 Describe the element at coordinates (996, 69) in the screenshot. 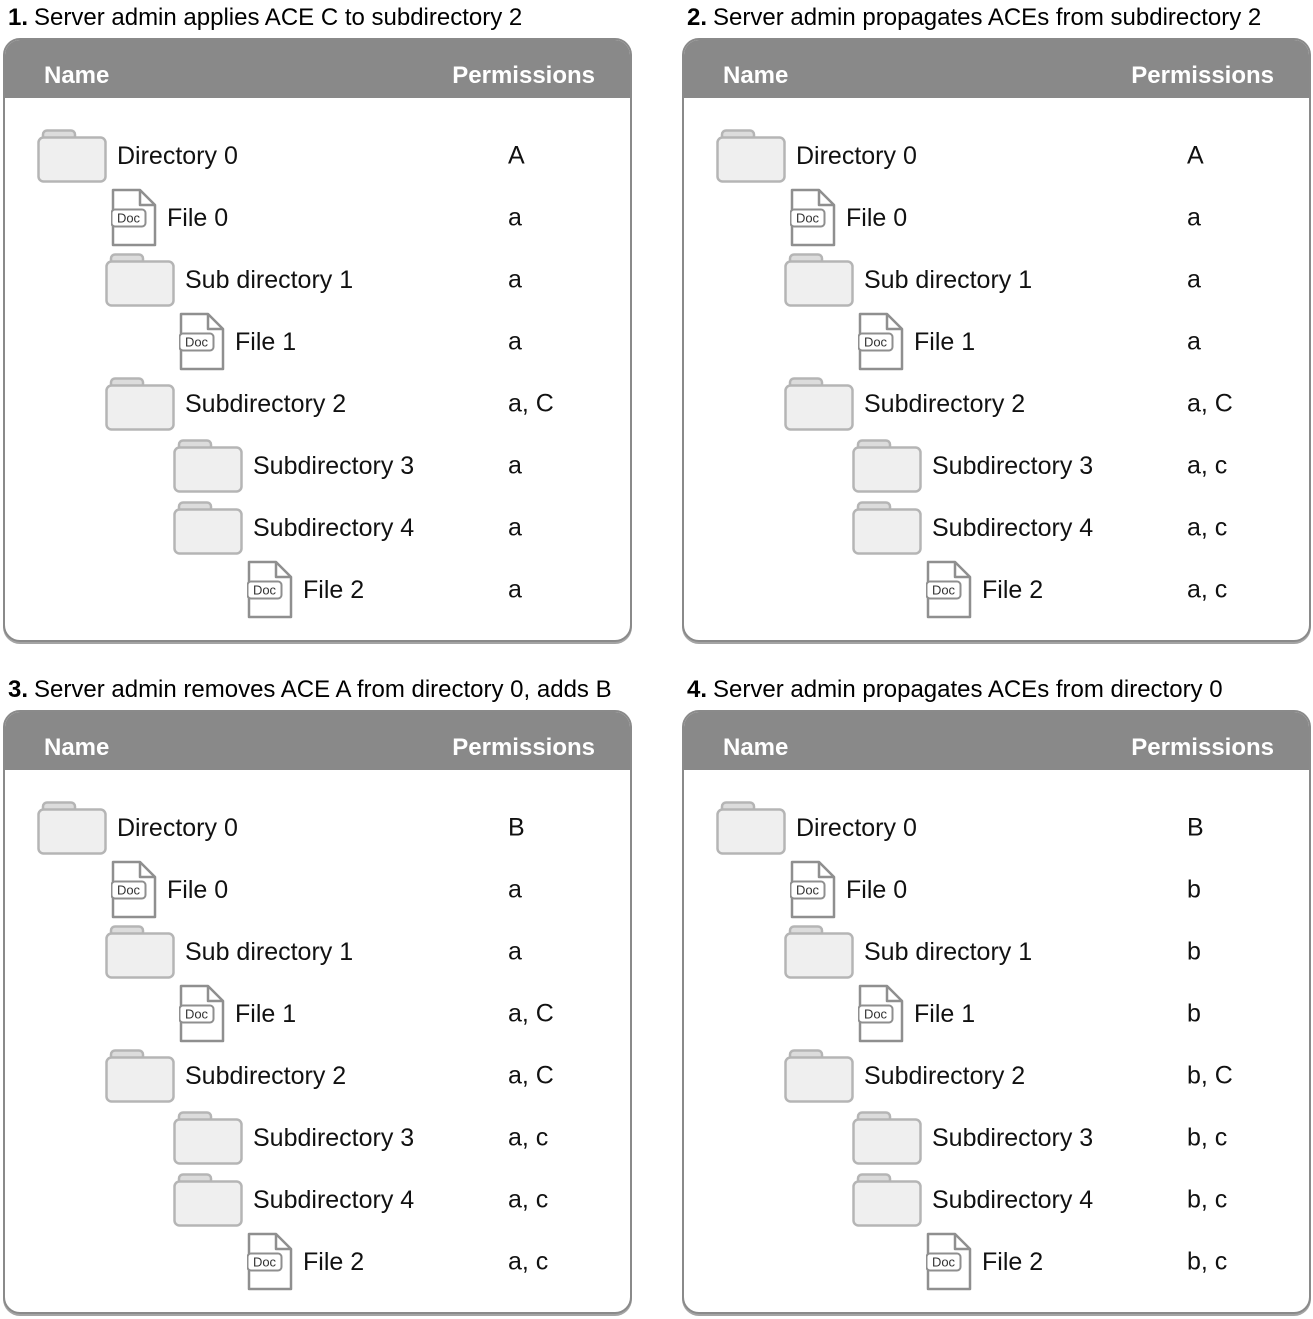

I see `table-header: Name Permissions` at that location.